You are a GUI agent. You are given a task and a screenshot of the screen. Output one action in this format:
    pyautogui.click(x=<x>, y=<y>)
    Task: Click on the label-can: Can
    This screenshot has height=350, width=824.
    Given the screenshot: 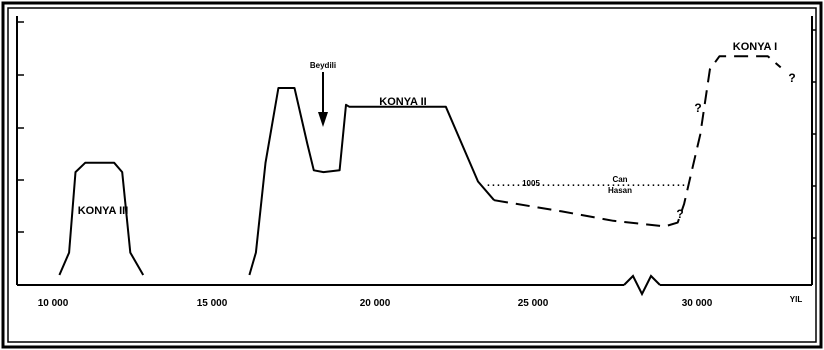 What is the action you would take?
    pyautogui.click(x=619, y=179)
    